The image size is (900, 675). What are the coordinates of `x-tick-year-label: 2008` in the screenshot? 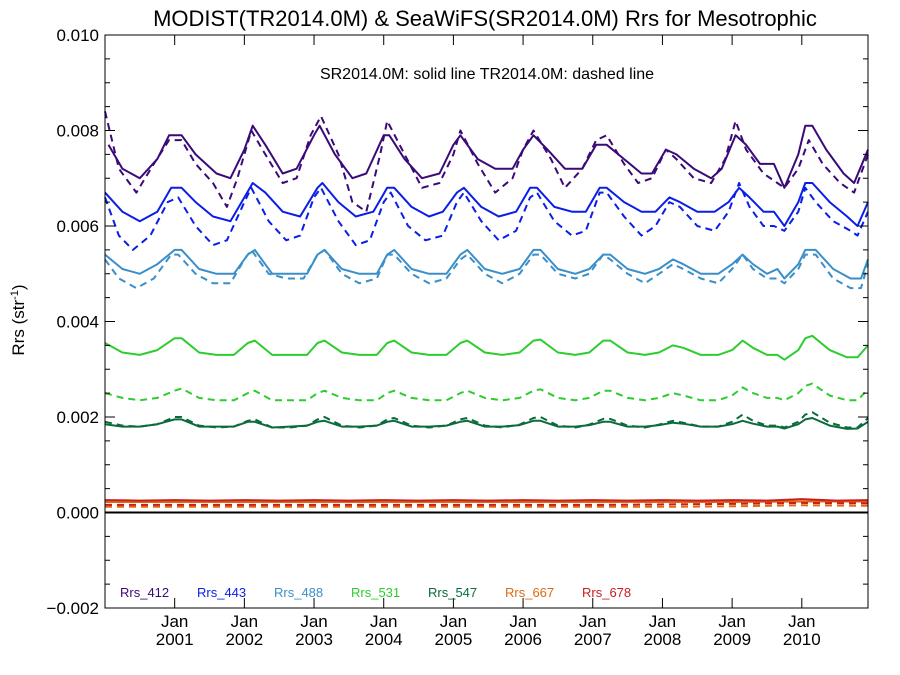 It's located at (663, 639).